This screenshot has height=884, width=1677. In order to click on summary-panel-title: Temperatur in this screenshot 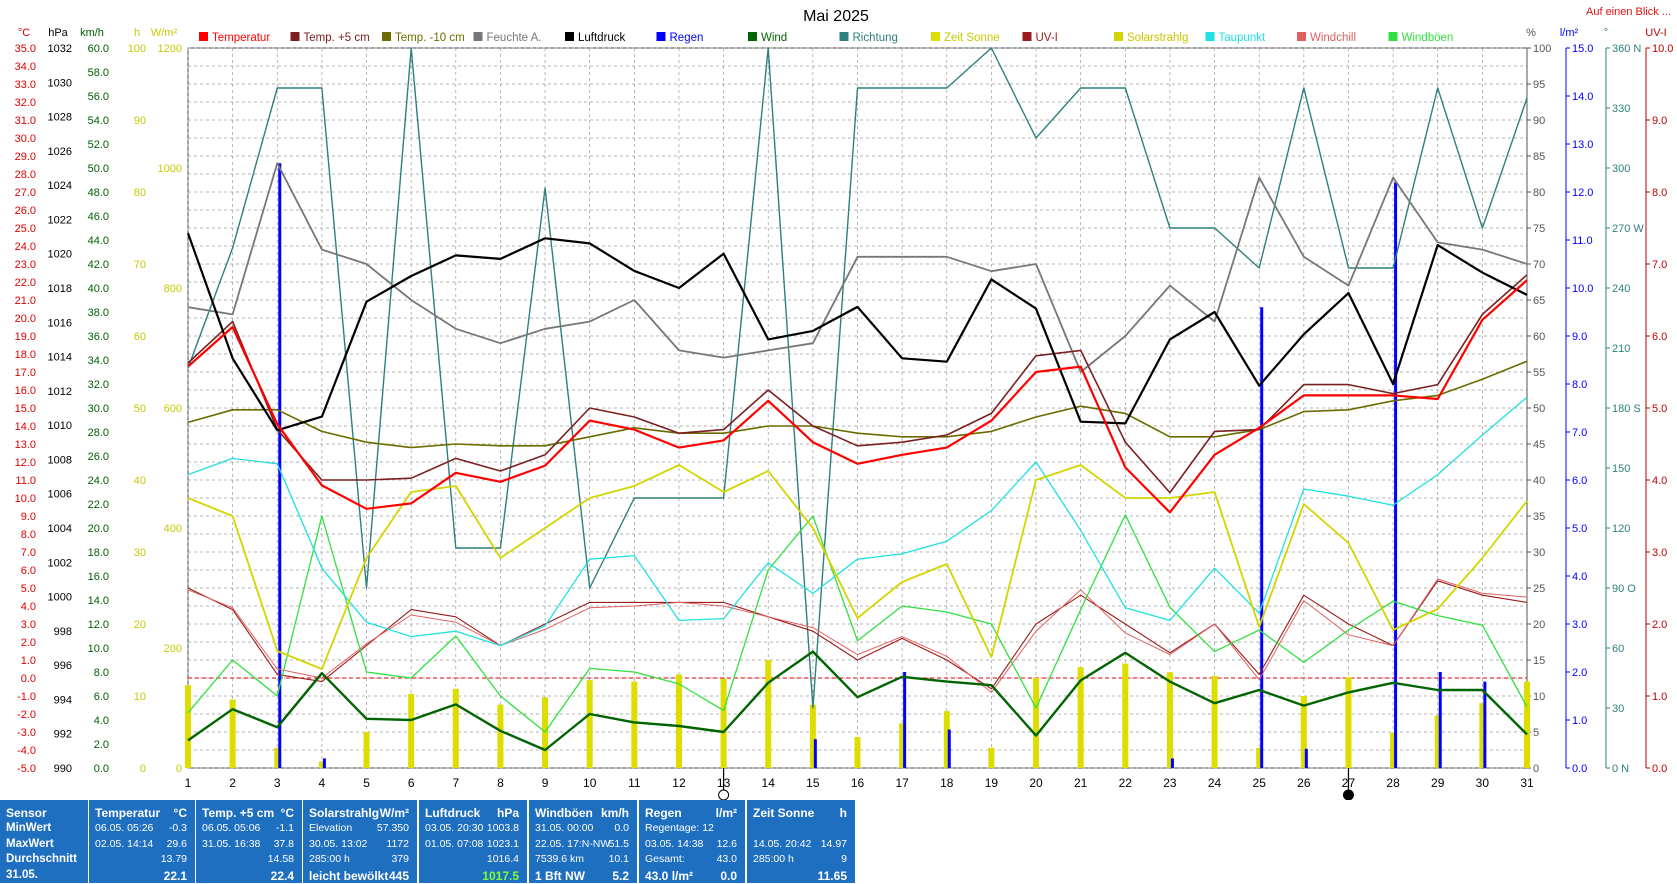, I will do `click(127, 813)`.